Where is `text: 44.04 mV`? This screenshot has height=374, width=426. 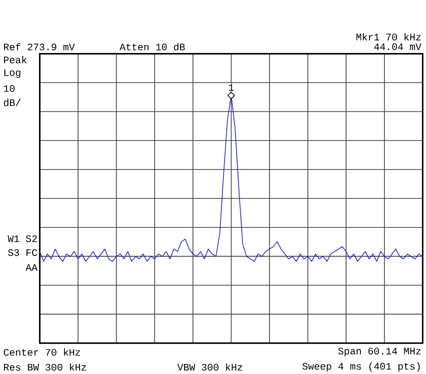
text: 44.04 mV is located at coordinates (398, 46).